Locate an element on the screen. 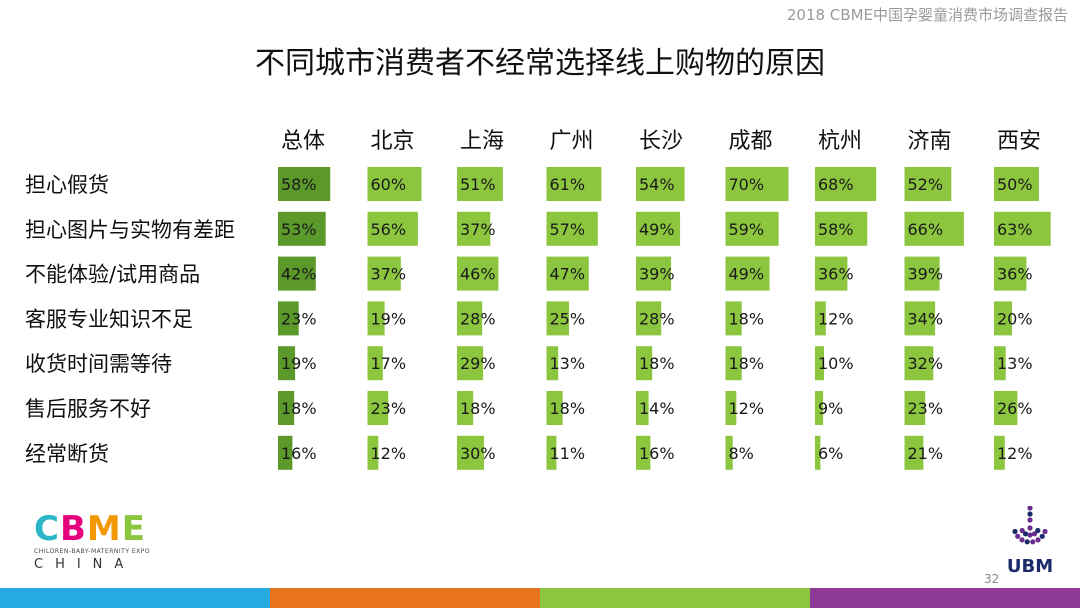 The width and height of the screenshot is (1080, 608). ubm-dots-icon is located at coordinates (1030, 525).